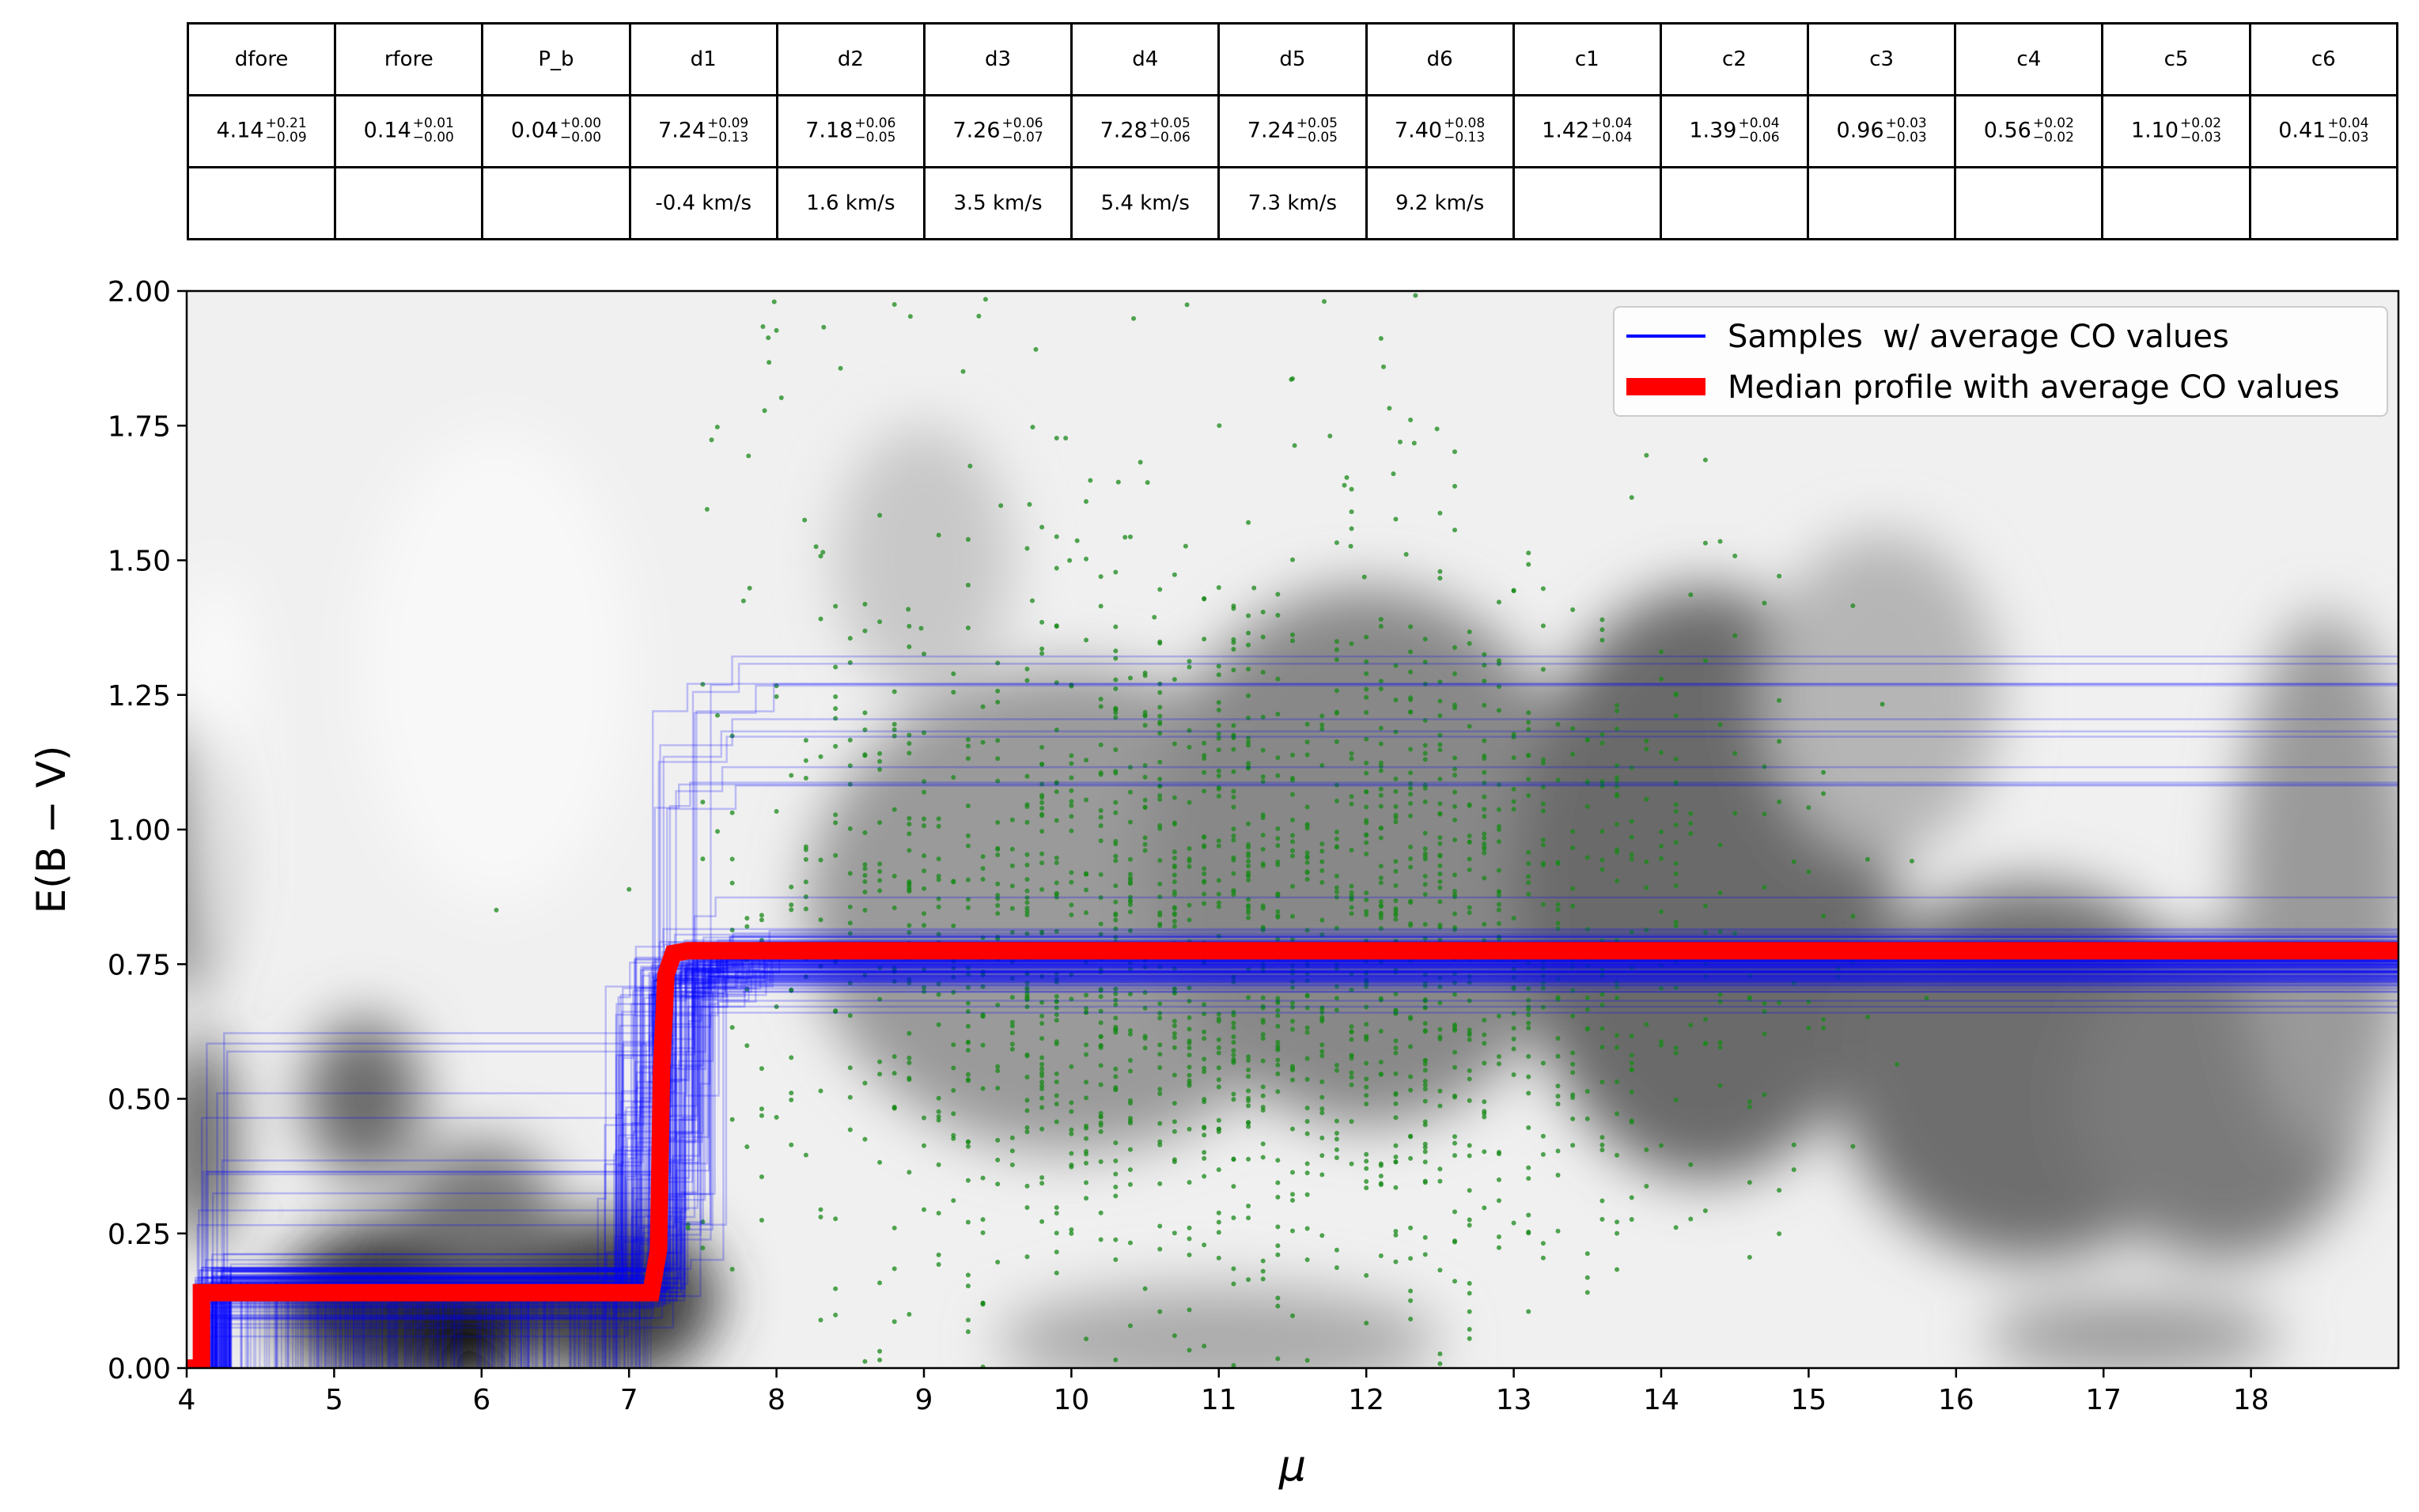 Image resolution: width=2419 pixels, height=1512 pixels. I want to click on x-tick-label: 4, so click(187, 1400).